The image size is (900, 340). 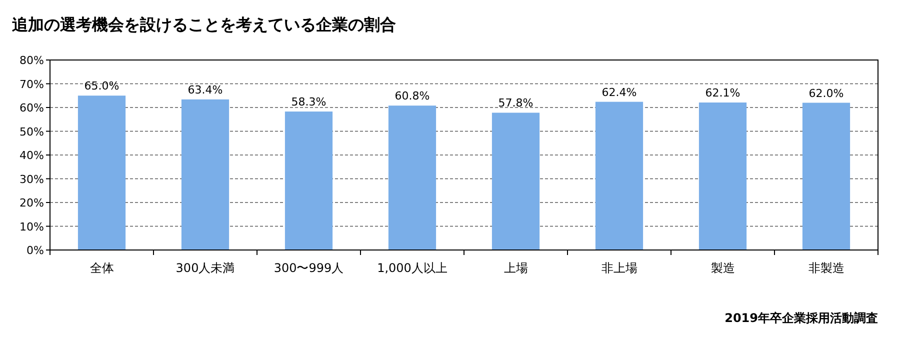 I want to click on x-tick-label: 上場, so click(x=516, y=268).